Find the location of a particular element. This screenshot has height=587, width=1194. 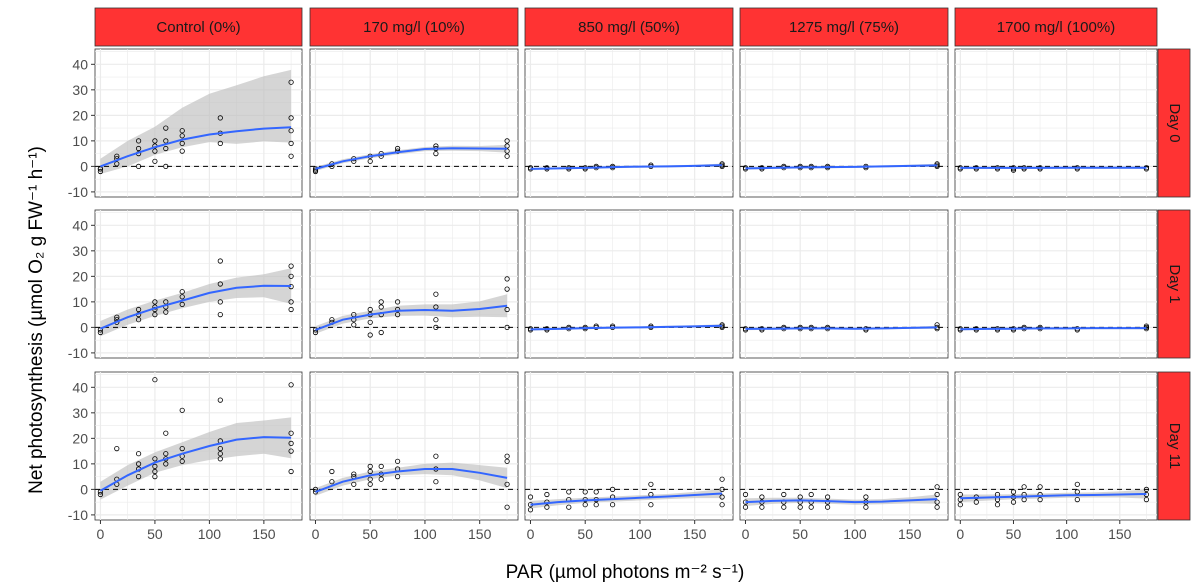

x-tick-label: 100 is located at coordinates (640, 534).